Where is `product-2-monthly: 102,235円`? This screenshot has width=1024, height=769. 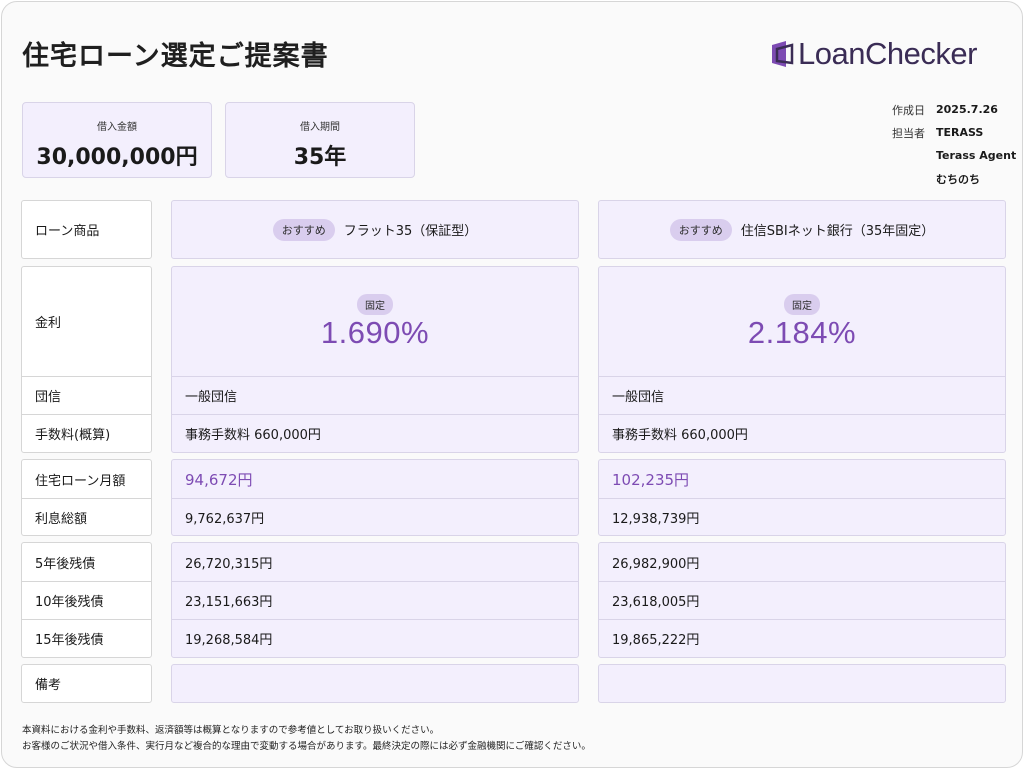 product-2-monthly: 102,235円 is located at coordinates (651, 479).